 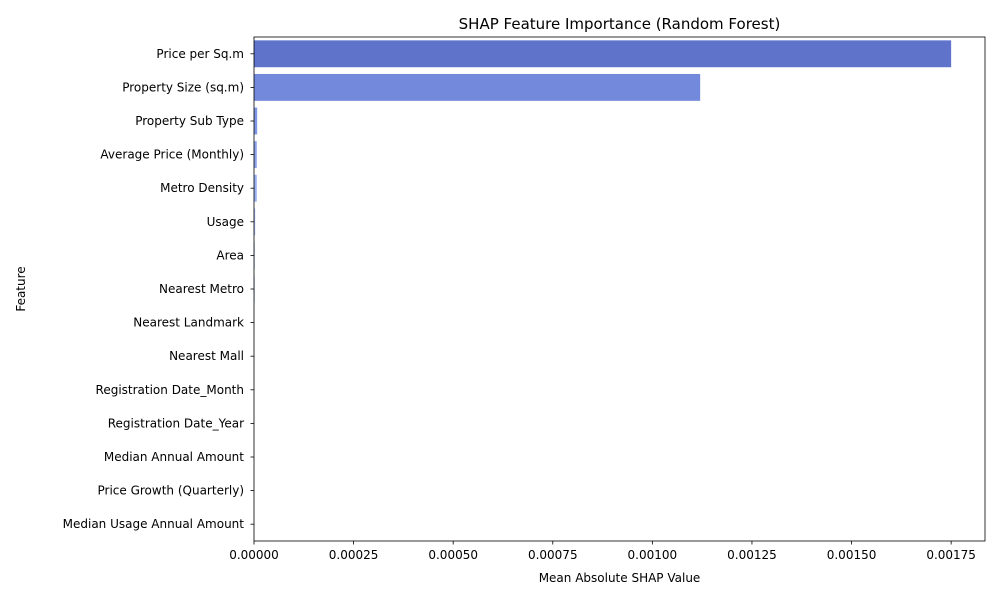 I want to click on y-tick-label: Usage, so click(x=225, y=222).